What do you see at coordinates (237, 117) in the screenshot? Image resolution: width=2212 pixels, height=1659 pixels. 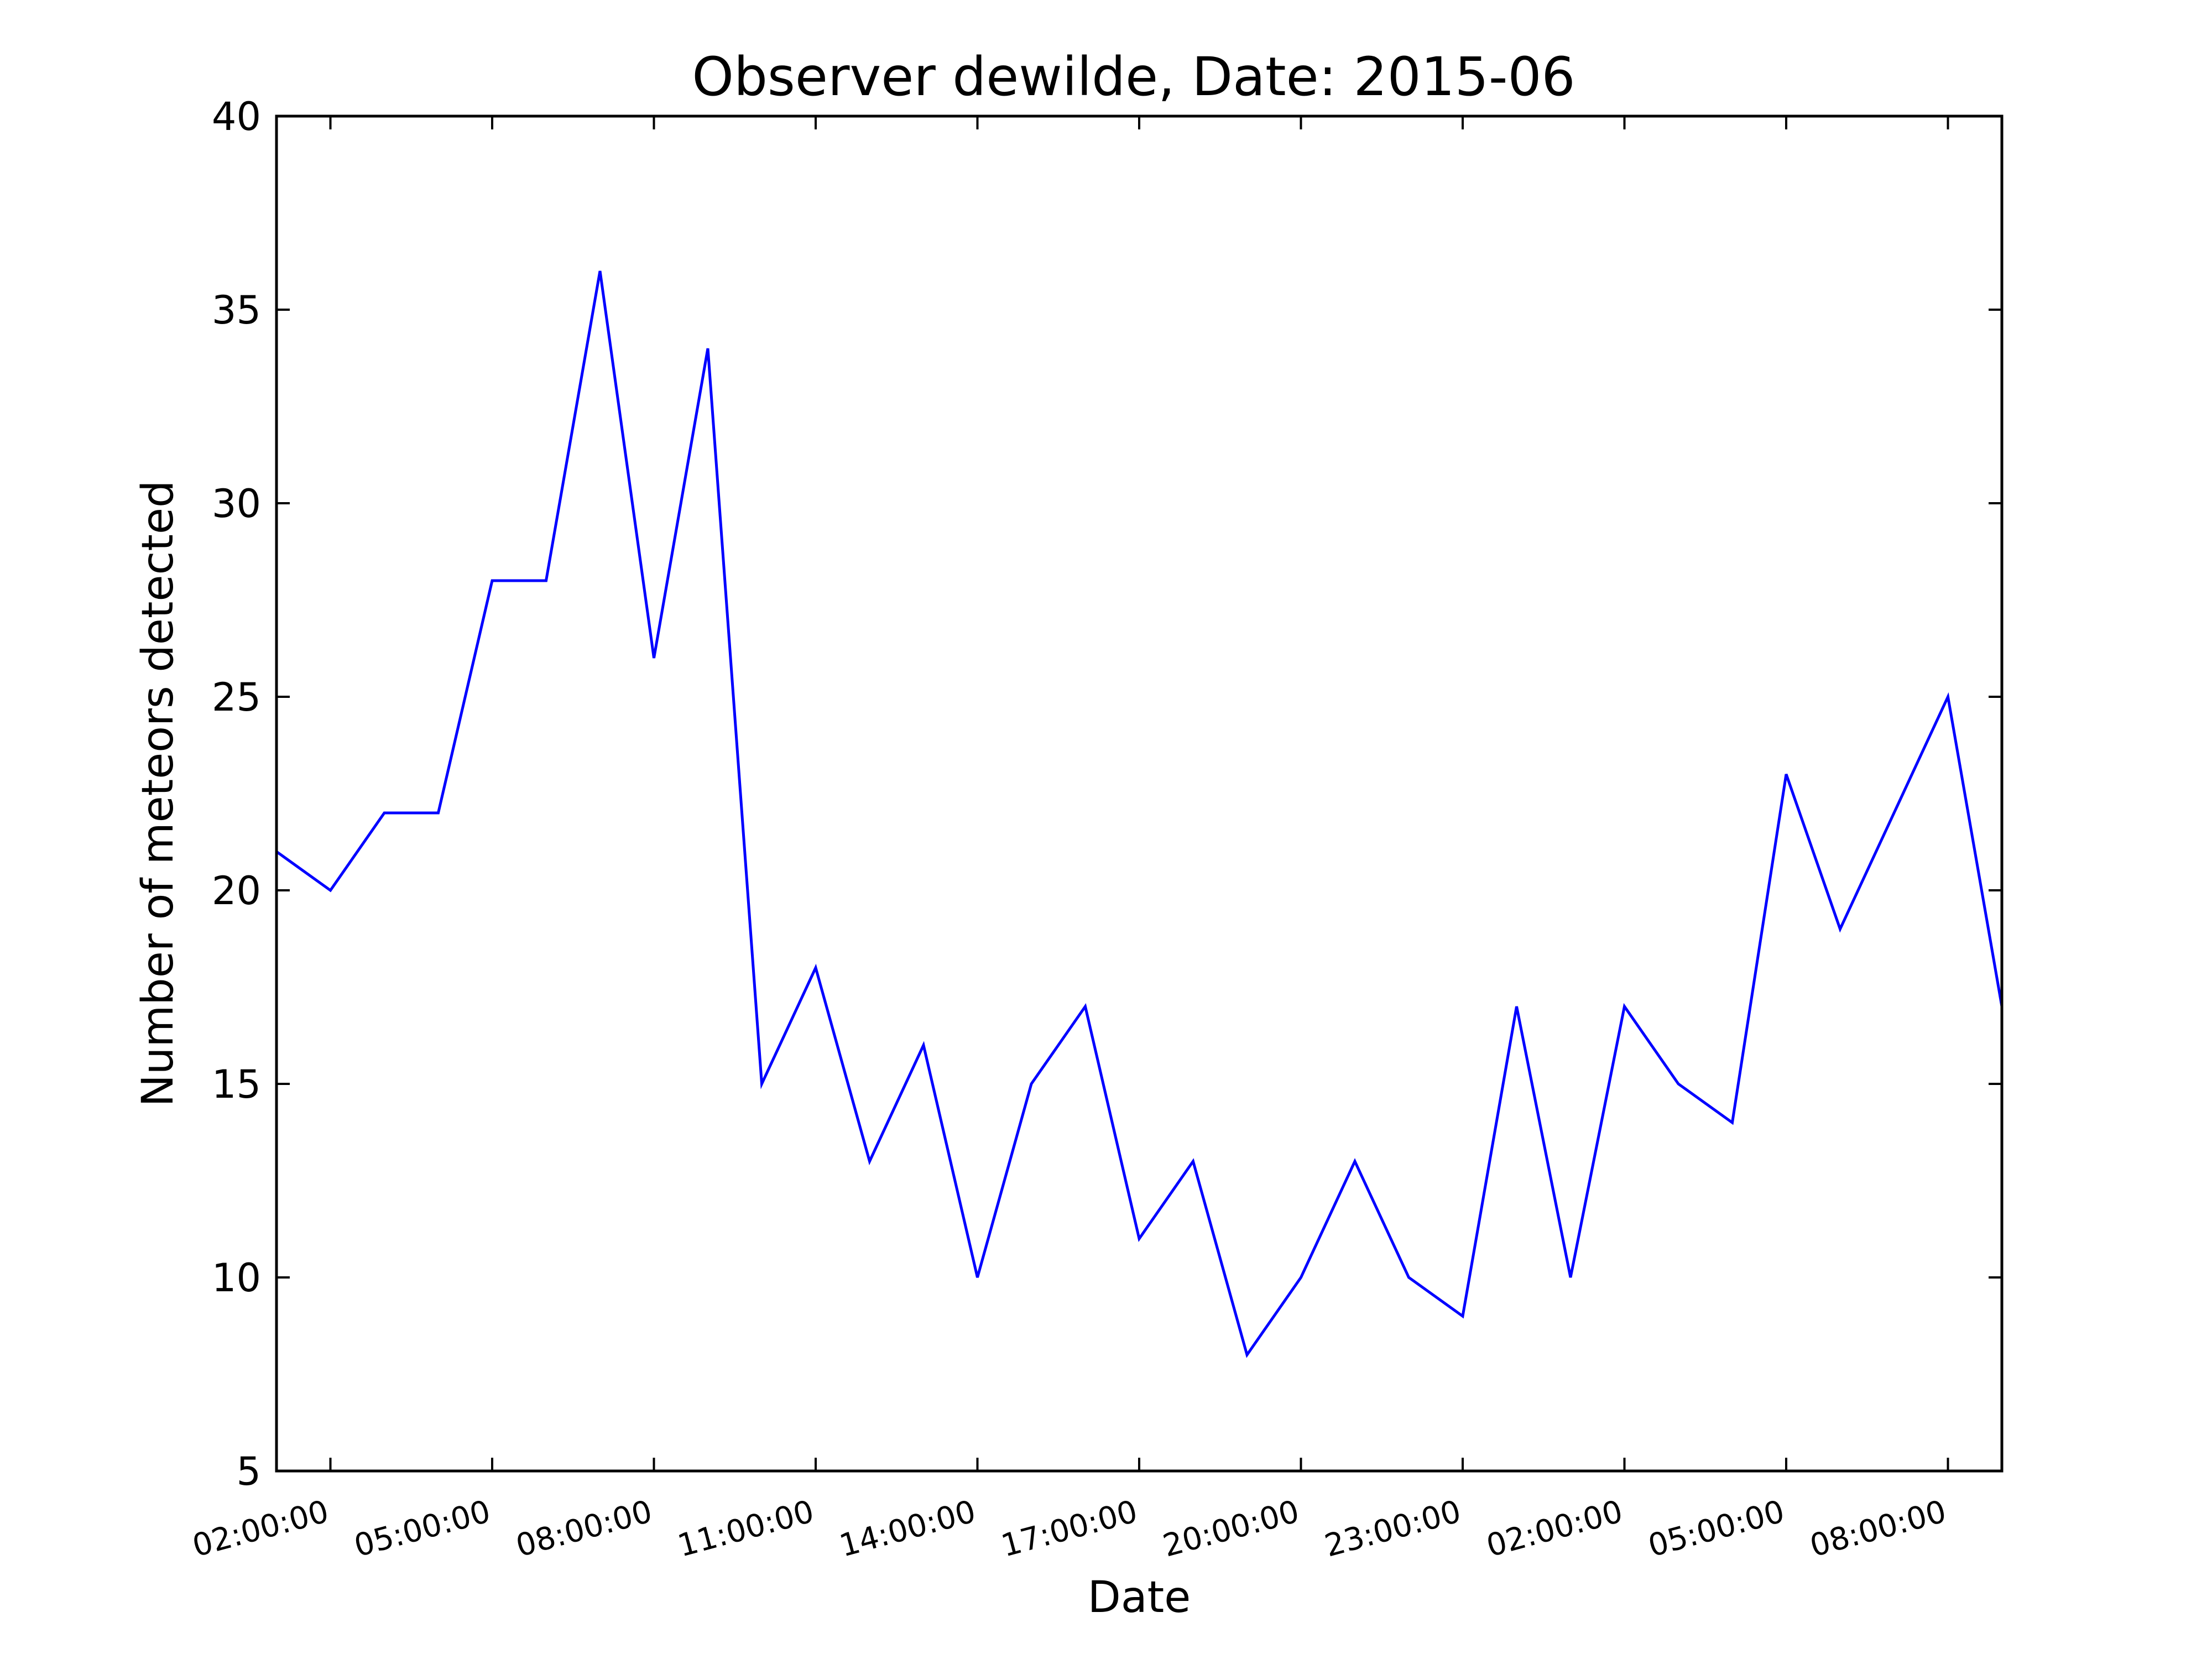 I see `y-tick-label: 40` at bounding box center [237, 117].